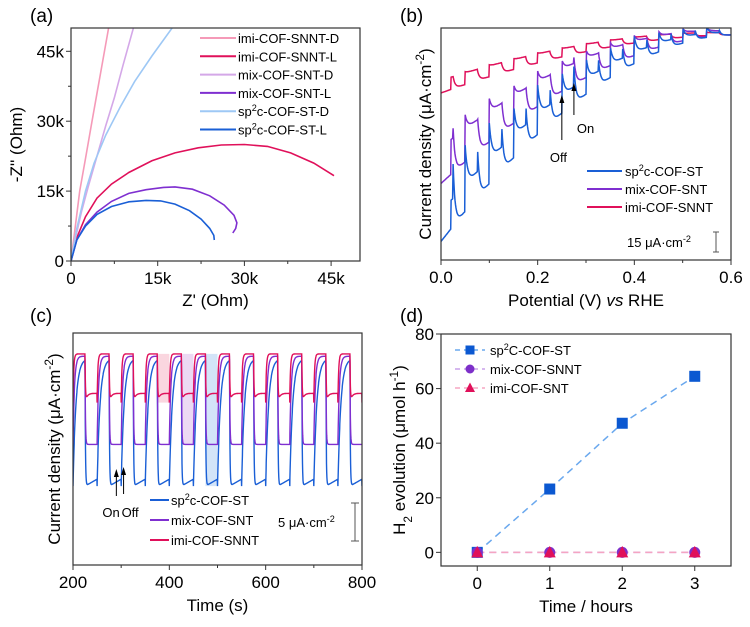 The height and width of the screenshot is (627, 750). I want to click on legend-label: mix-COF-SNNT, so click(536, 369).